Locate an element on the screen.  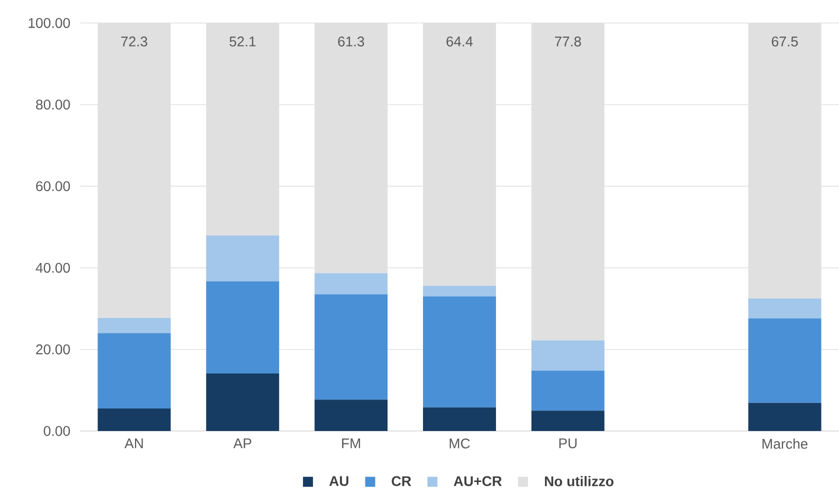
x-tick-label: FM is located at coordinates (351, 443).